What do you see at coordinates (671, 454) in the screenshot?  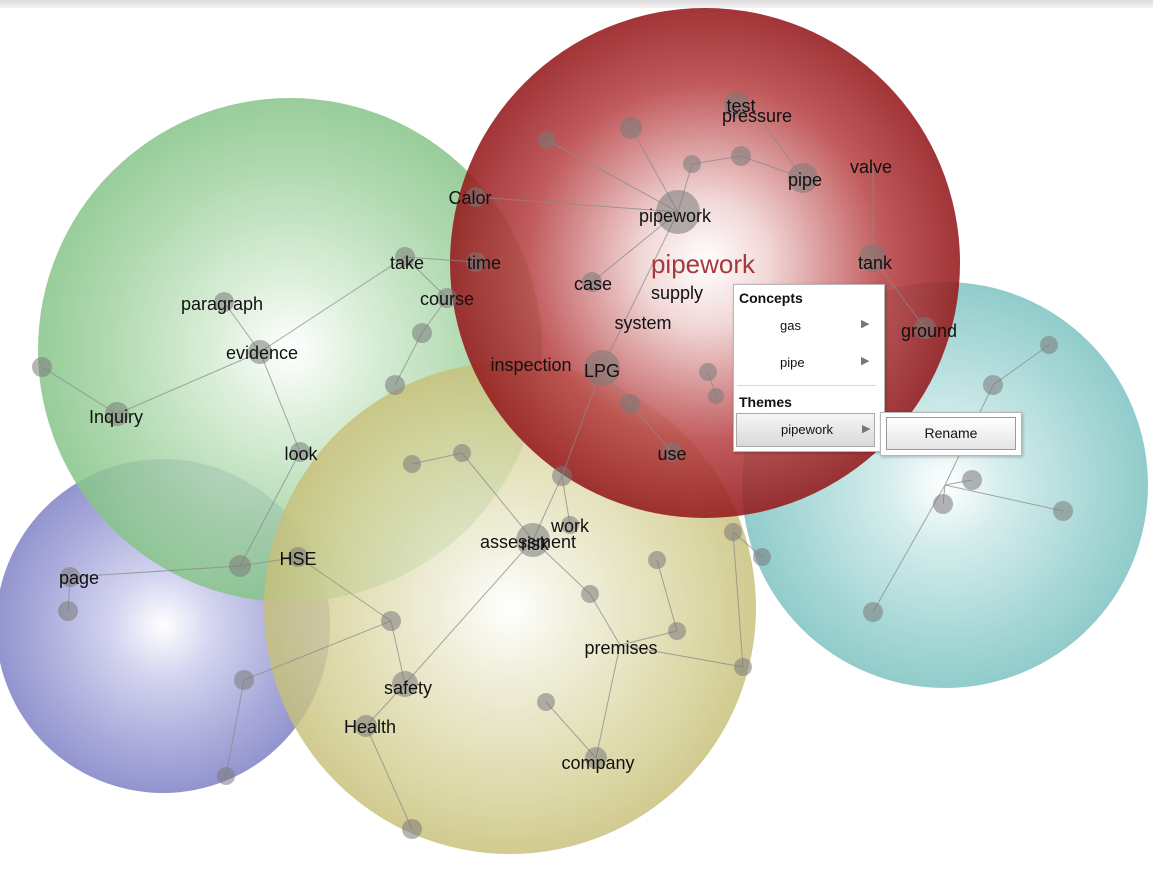 I see `concept-use: use` at bounding box center [671, 454].